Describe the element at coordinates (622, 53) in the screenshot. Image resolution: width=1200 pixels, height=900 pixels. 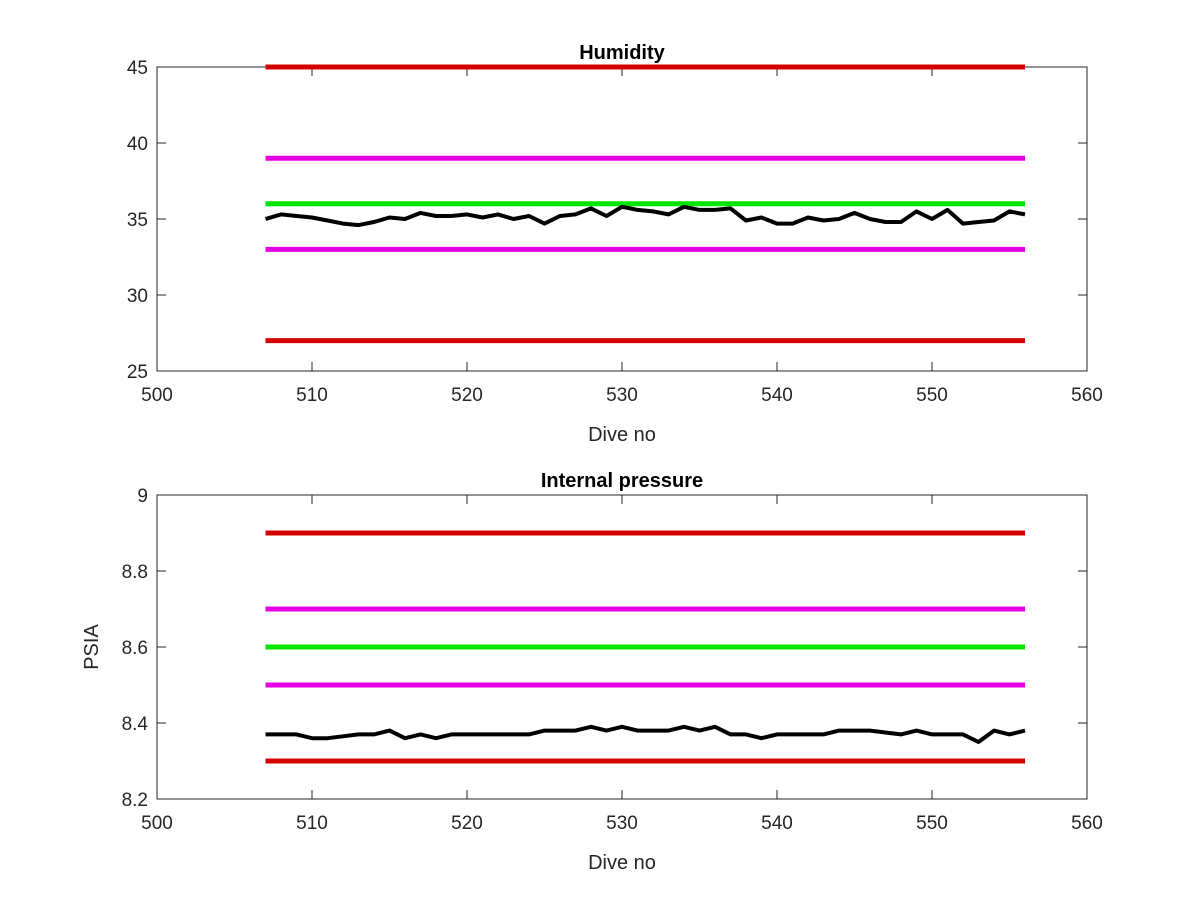
I see `humidity-chart-title: Humidity` at that location.